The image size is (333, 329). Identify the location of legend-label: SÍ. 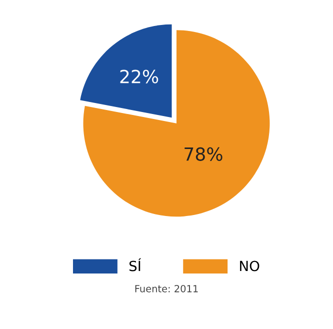
(135, 265).